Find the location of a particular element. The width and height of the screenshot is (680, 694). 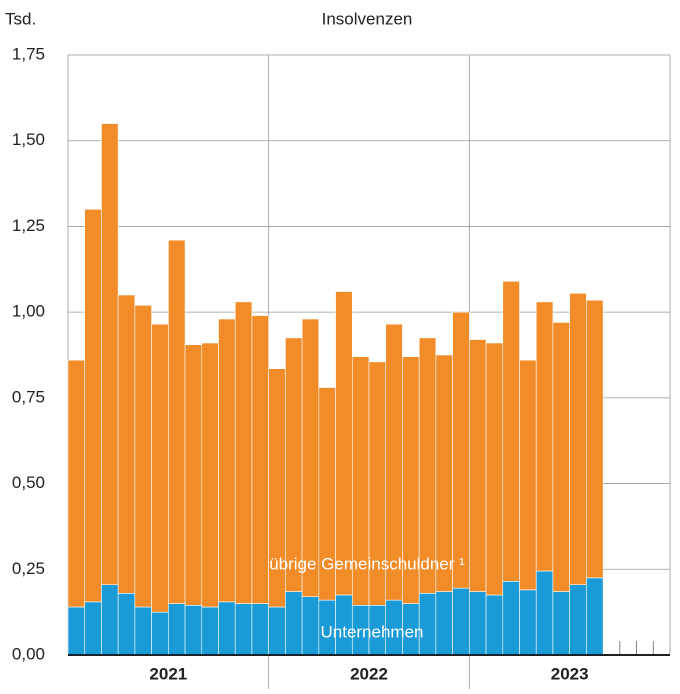

y-axis-label: Tsd. is located at coordinates (20, 18).